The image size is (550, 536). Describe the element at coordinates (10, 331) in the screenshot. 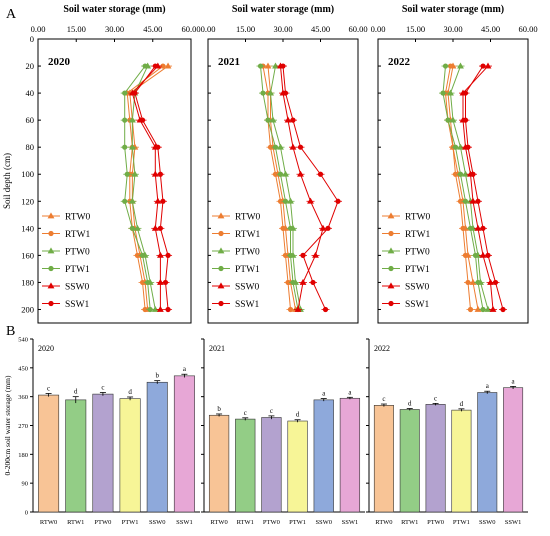

I see `panel-label-b: B` at that location.